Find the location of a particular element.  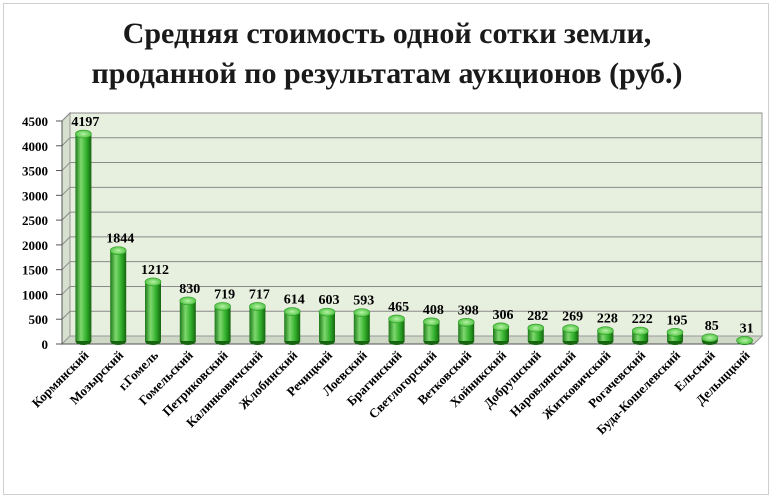

y-tick-label: 1500 is located at coordinates (35, 270).